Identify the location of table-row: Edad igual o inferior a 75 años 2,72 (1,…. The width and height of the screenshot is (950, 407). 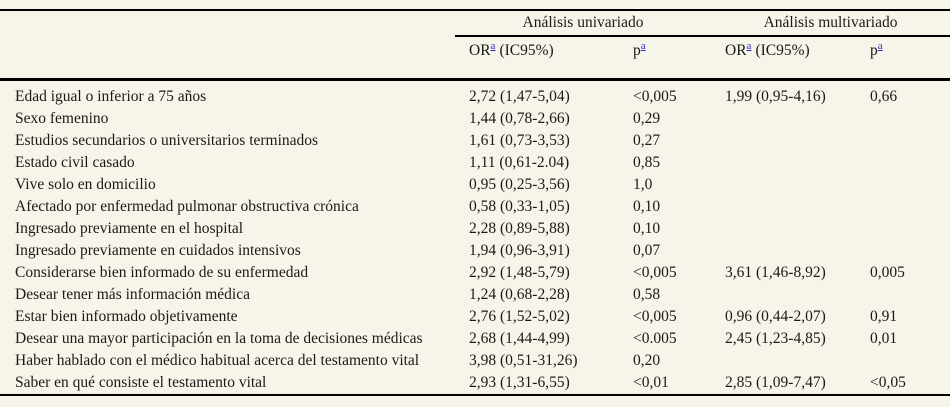
(475, 94).